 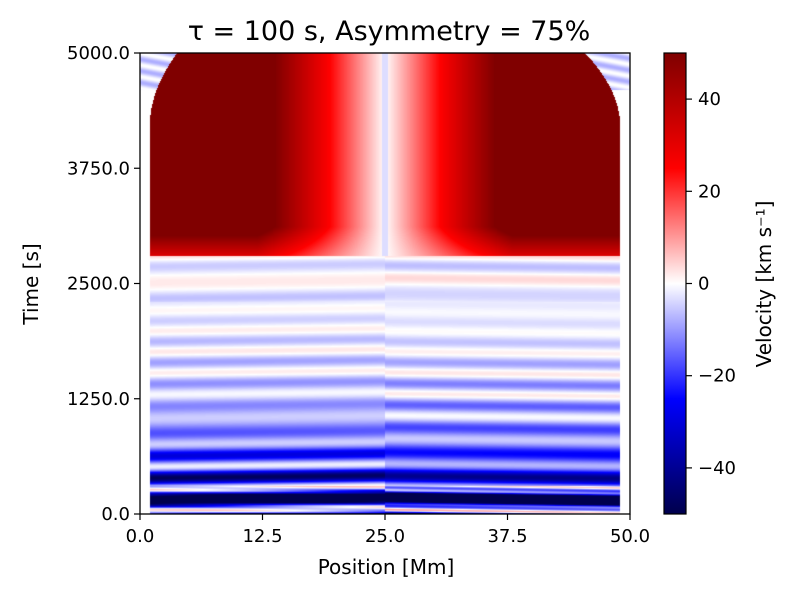 I want to click on colorbar-tick-label: 20, so click(x=709, y=191).